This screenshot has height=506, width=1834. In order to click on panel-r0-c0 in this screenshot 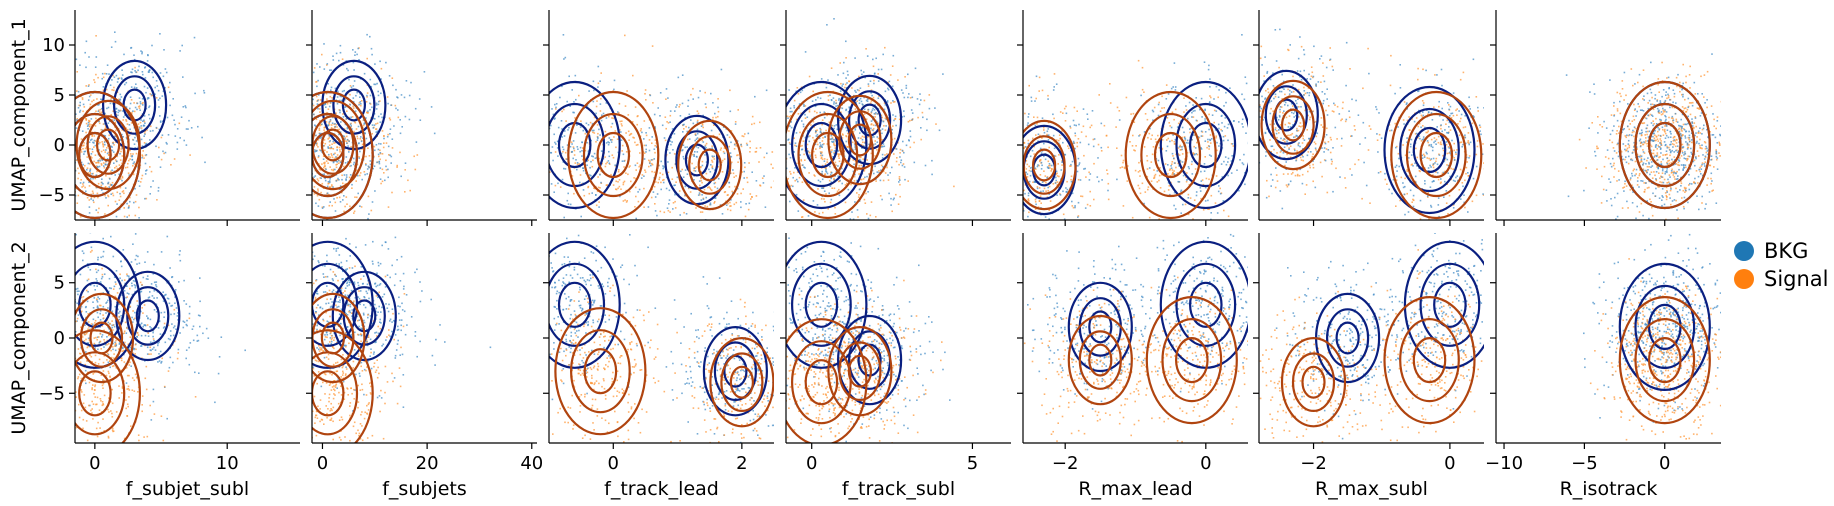, I will do `click(175, 118)`.